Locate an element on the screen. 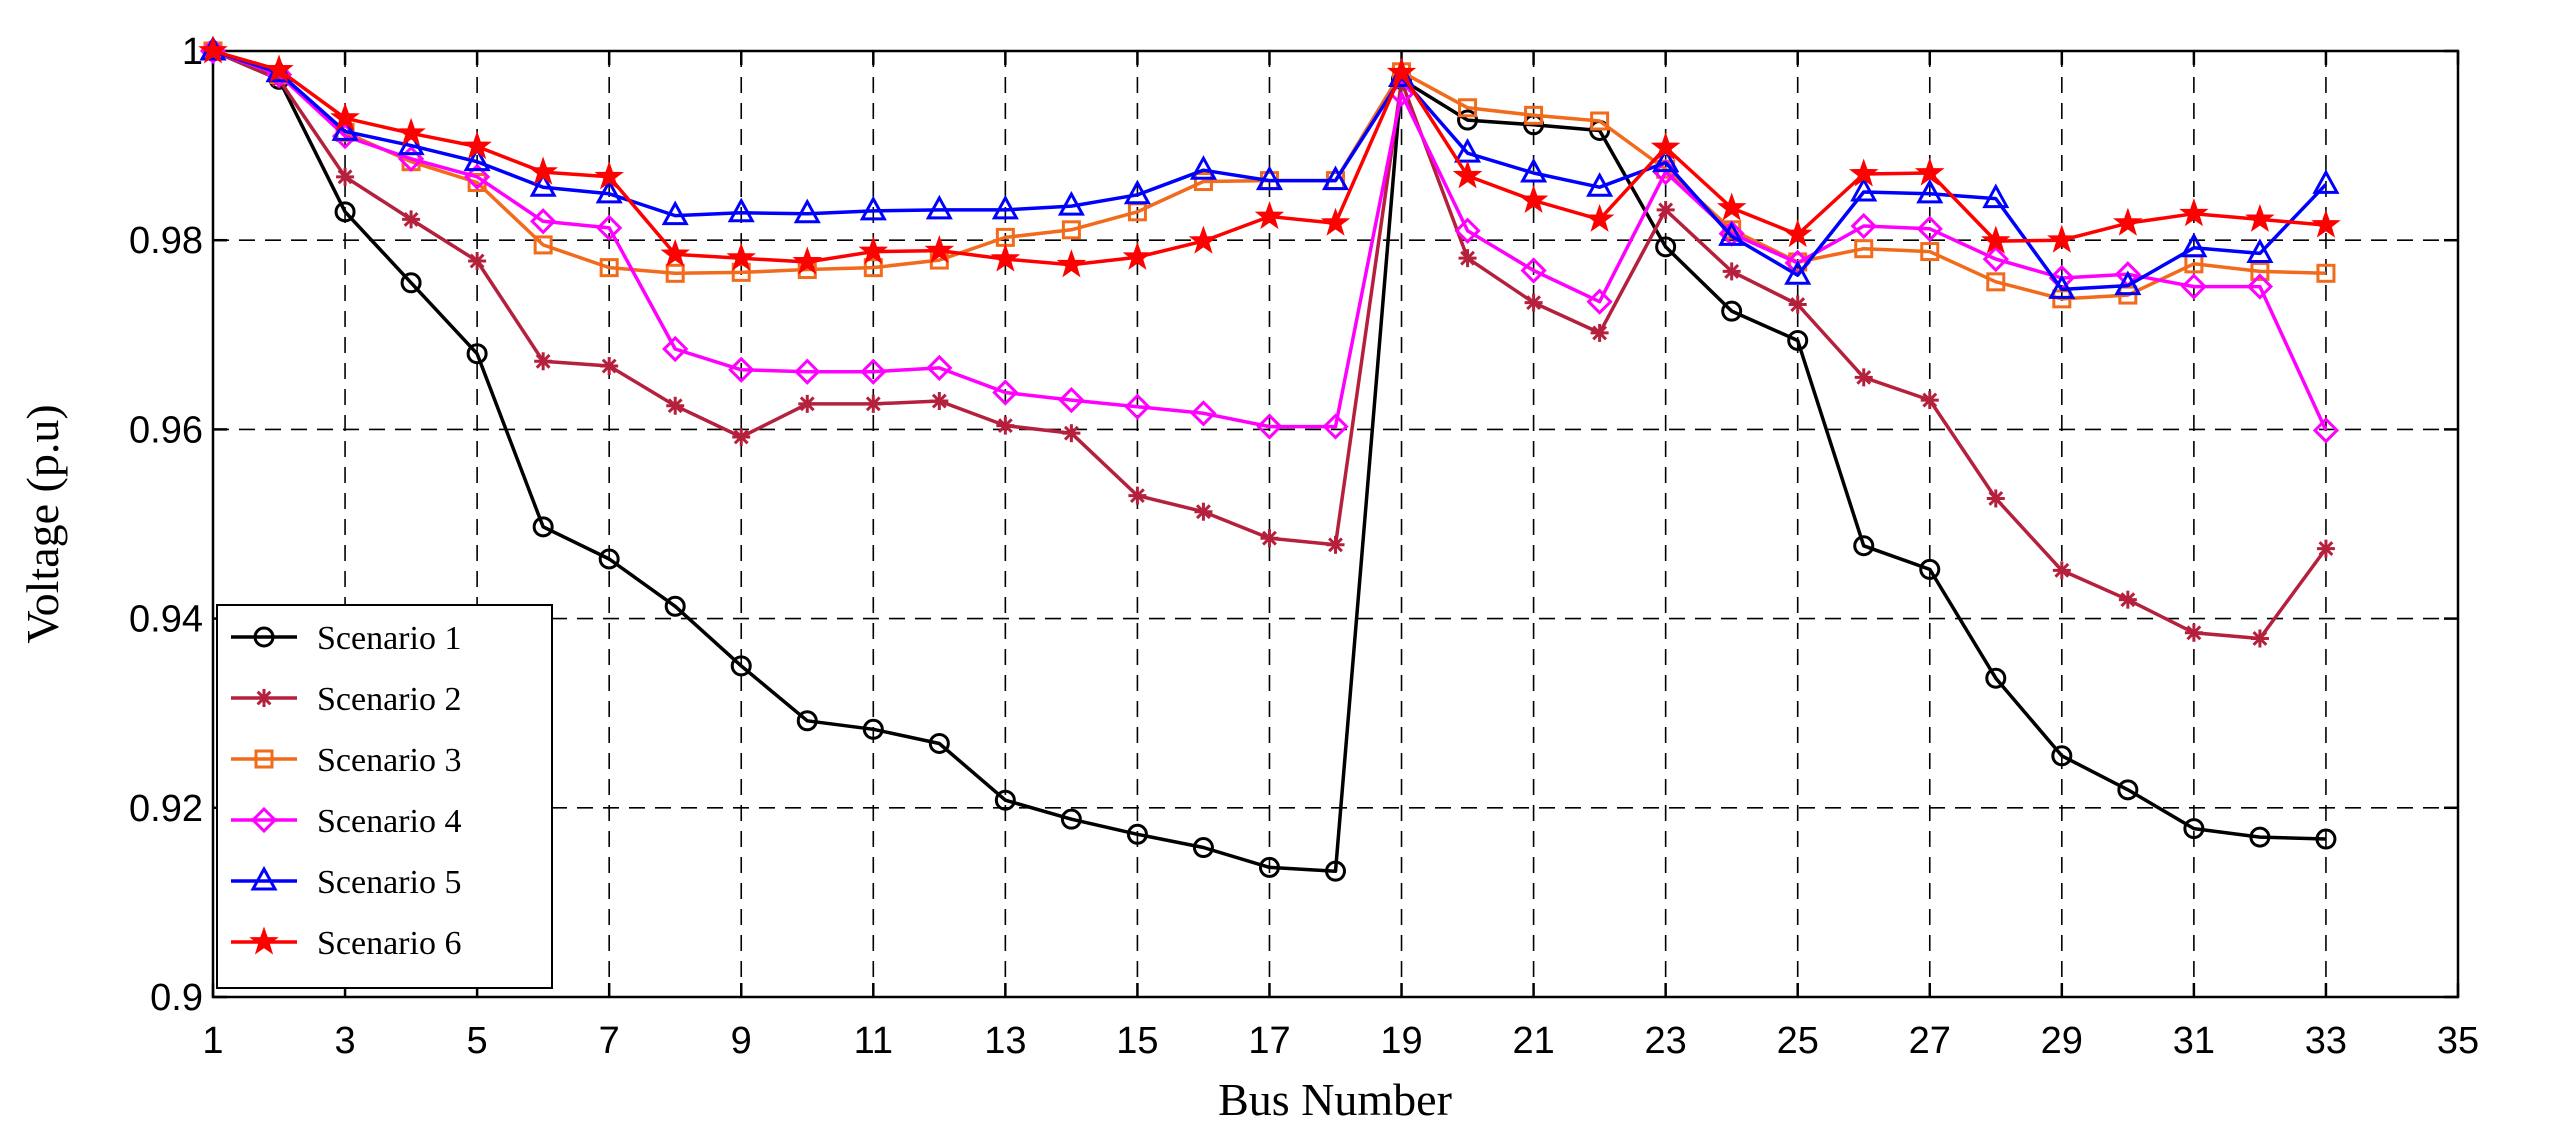  legend-label: Scenario 1 is located at coordinates (389, 638).